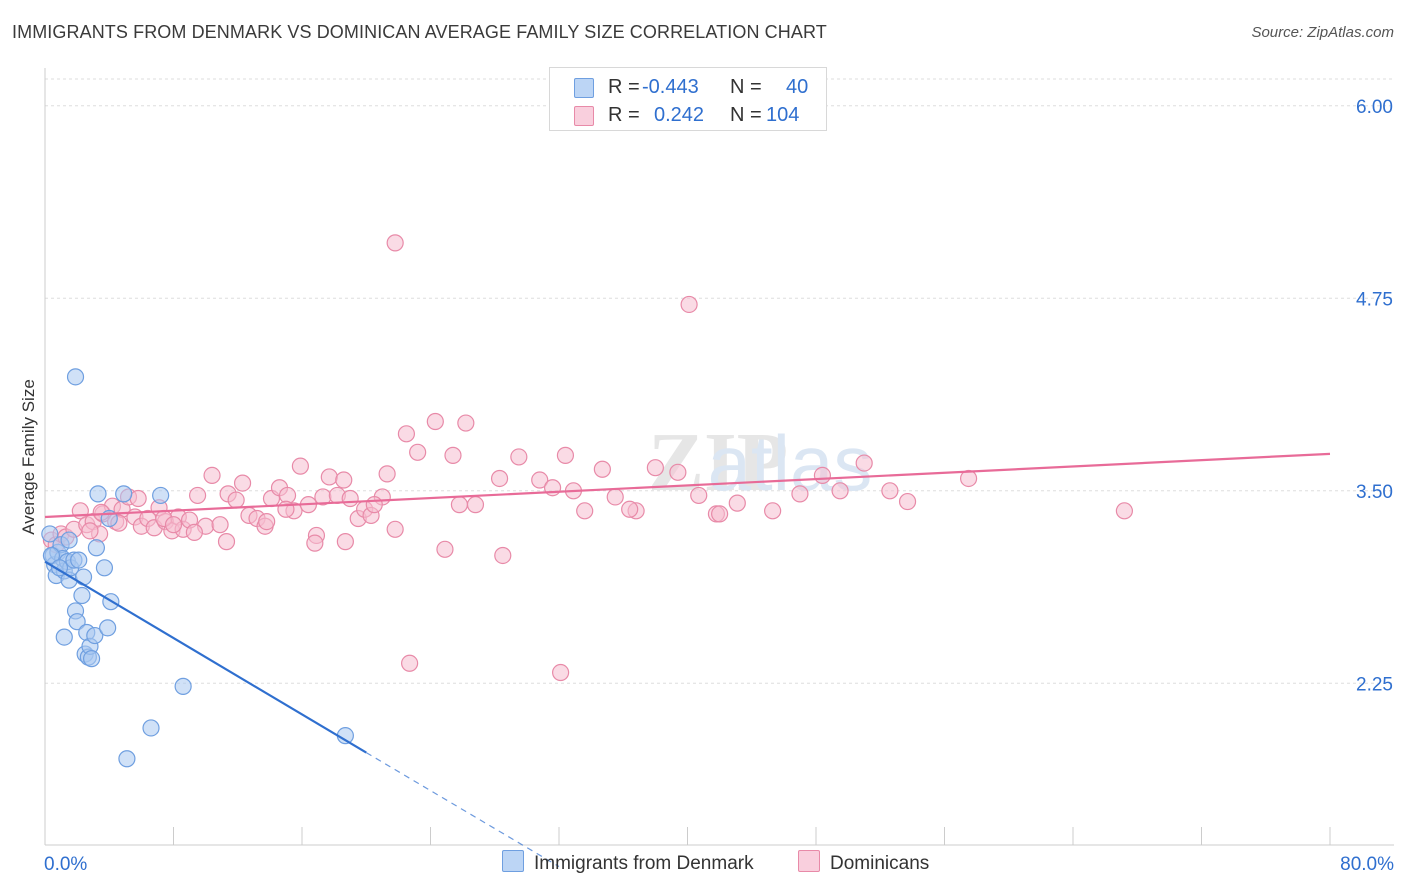  Describe the element at coordinates (584, 116) in the screenshot. I see `dominicans-swatch` at that location.